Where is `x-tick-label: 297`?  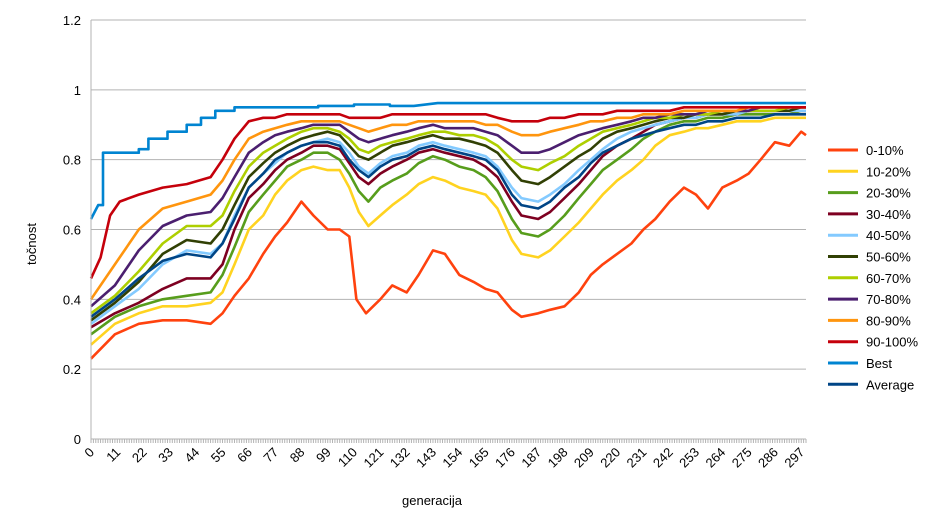
x-tick-label: 297 is located at coordinates (794, 458).